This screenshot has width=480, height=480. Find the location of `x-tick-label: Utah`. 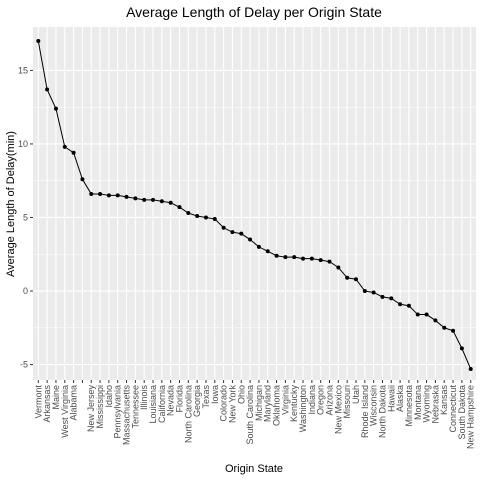

x-tick-label: Utah is located at coordinates (356, 394).